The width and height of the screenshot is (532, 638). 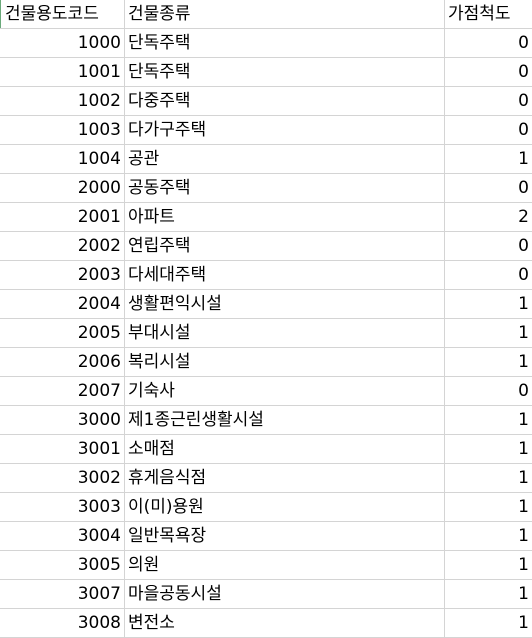 I want to click on table-row: 3002 휴게음식점 1, so click(x=266, y=478).